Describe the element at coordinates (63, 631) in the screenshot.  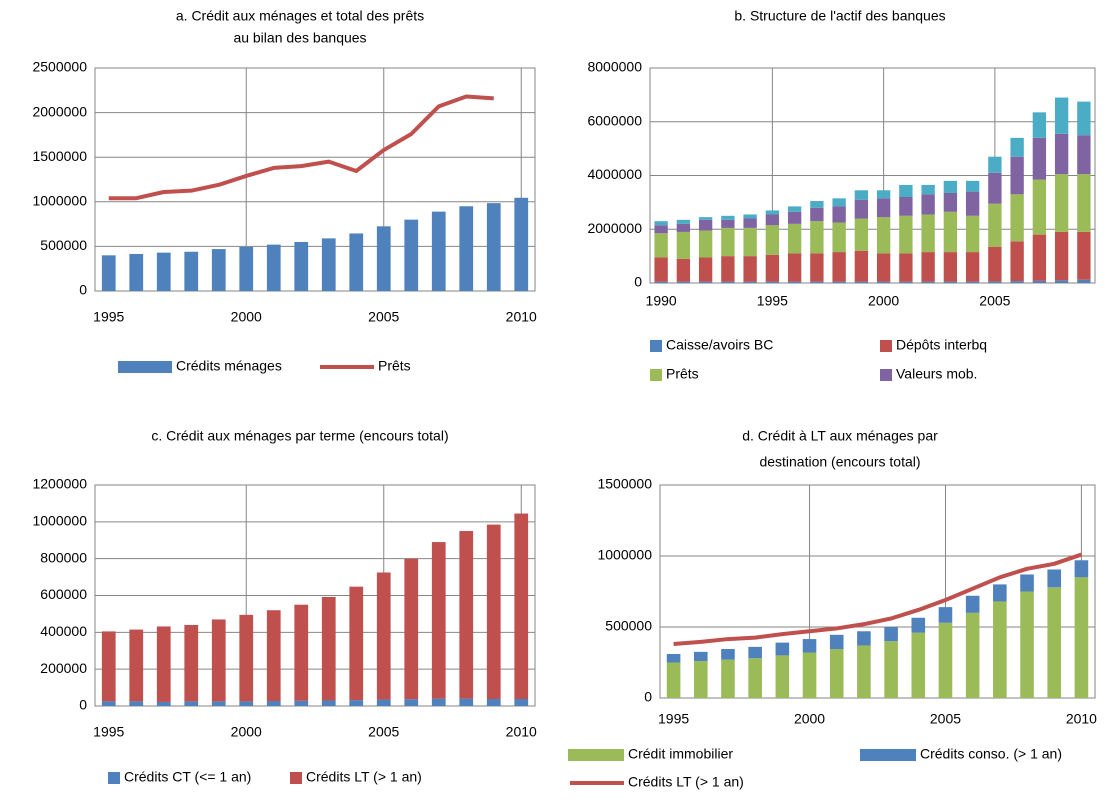
I see `y-tick-label: 400000` at that location.